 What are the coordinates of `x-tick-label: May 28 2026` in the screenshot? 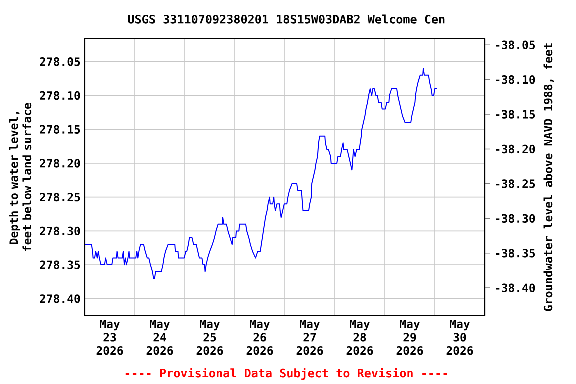 It's located at (360, 338).